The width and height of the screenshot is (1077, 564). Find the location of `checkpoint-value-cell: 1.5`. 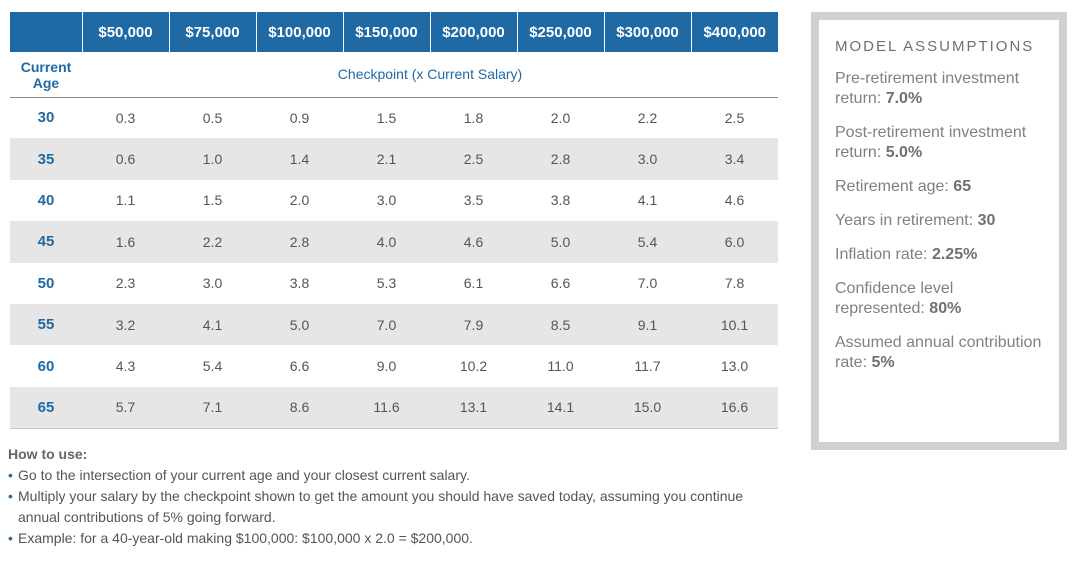

checkpoint-value-cell: 1.5 is located at coordinates (386, 117).